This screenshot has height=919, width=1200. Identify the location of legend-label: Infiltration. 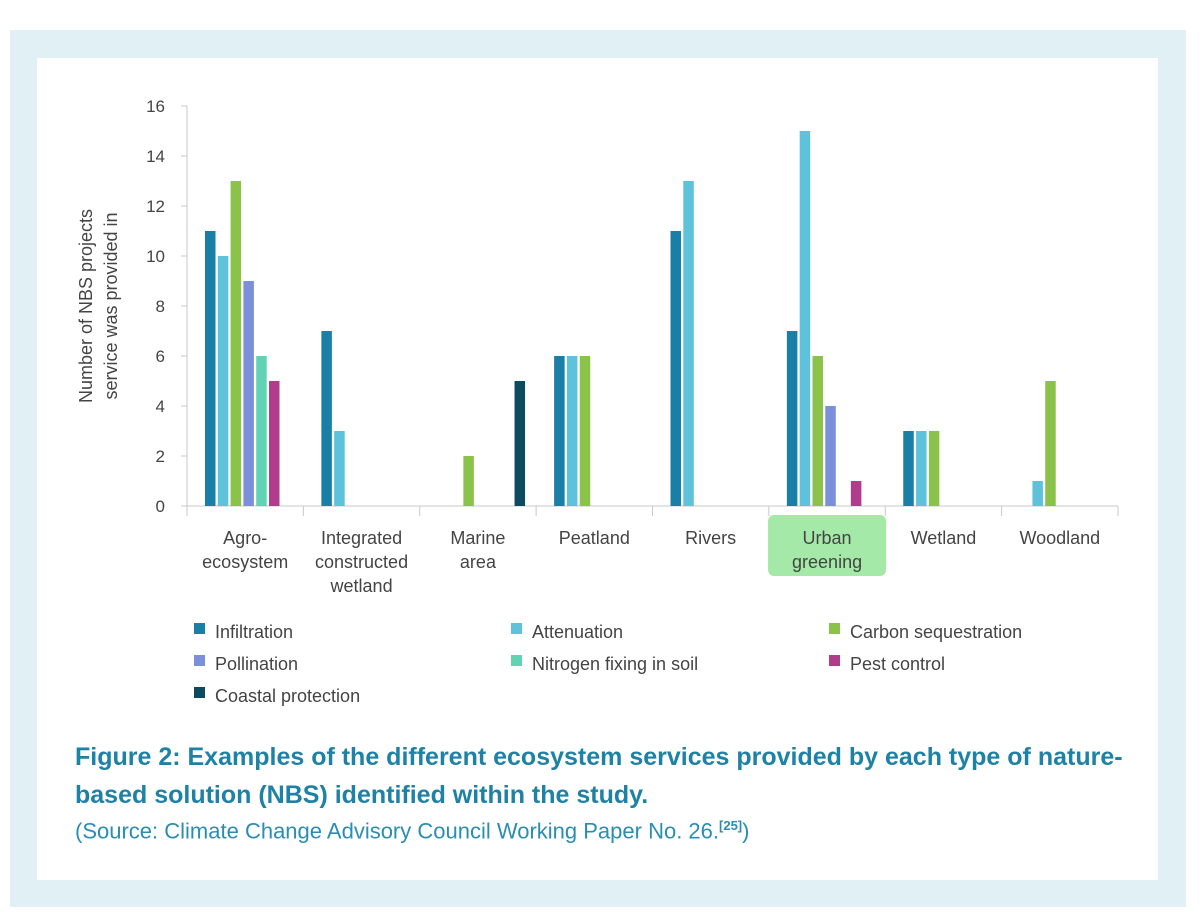
(254, 632).